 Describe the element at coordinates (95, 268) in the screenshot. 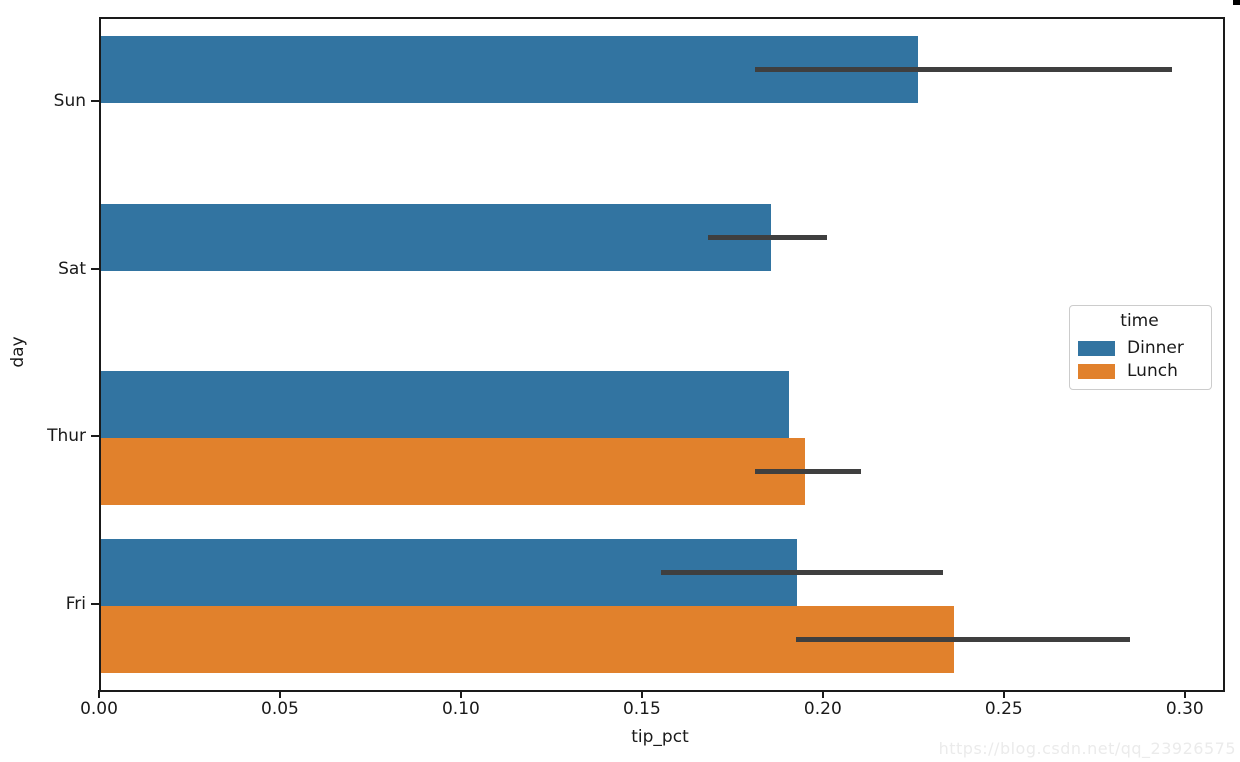

I see `y-tick-mark-sat` at that location.